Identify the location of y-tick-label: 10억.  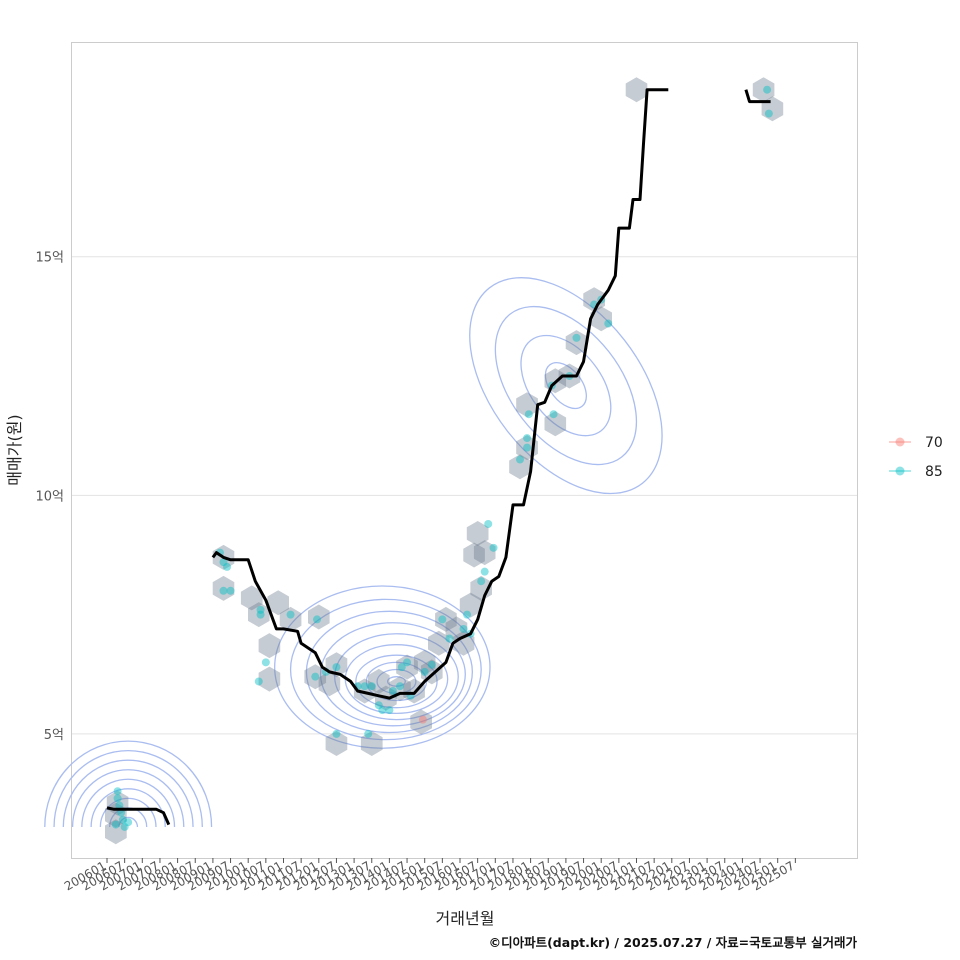
(49, 496).